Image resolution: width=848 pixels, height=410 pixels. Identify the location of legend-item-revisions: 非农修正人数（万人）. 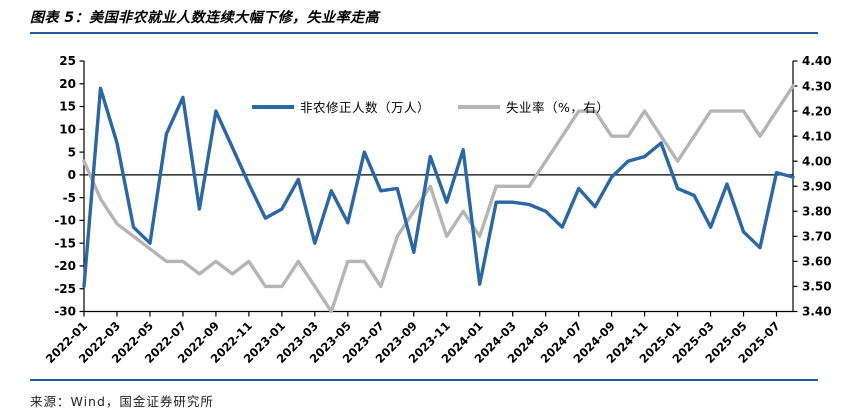
(341, 106).